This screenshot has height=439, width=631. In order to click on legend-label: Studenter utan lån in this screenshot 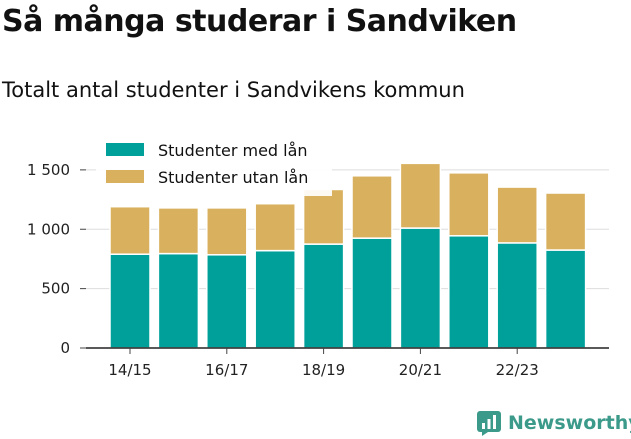, I will do `click(233, 177)`.